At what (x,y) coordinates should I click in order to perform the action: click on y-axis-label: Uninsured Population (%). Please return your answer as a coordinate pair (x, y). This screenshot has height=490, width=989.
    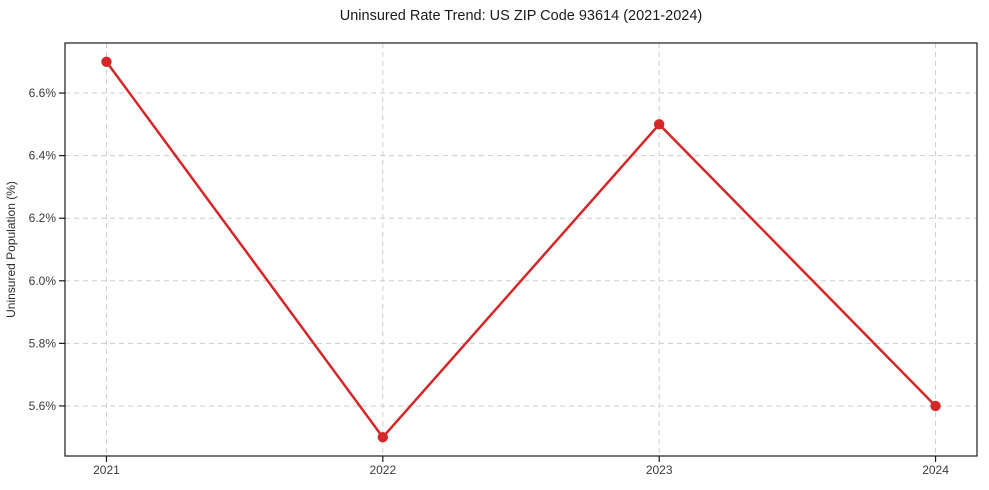
    Looking at the image, I should click on (11, 249).